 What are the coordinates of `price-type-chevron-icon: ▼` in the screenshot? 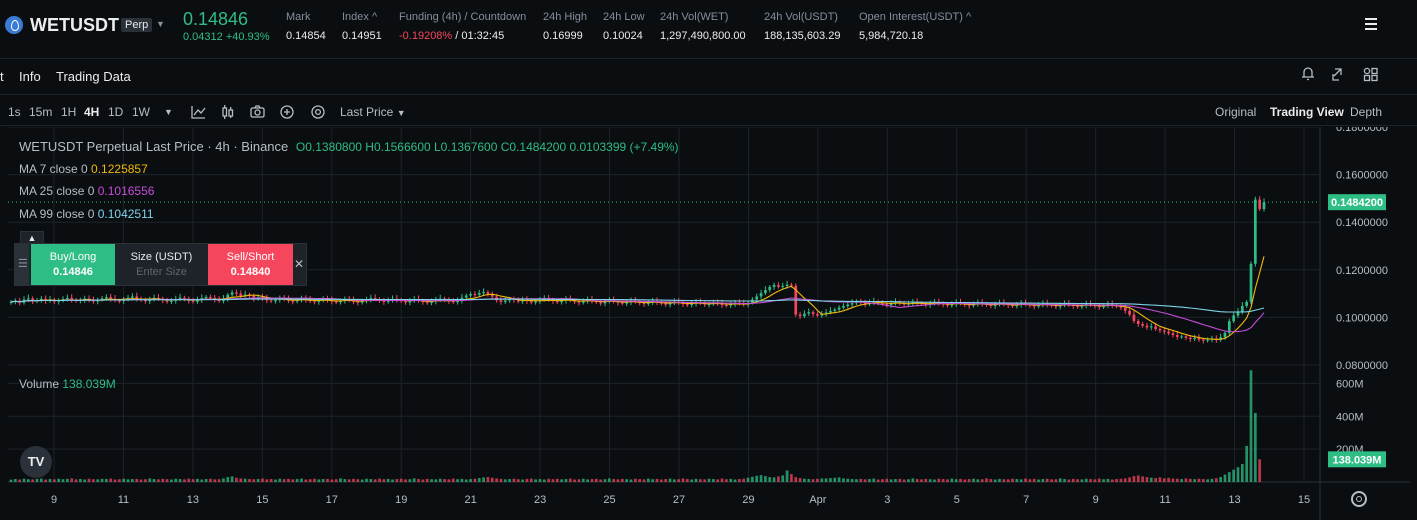 It's located at (401, 113).